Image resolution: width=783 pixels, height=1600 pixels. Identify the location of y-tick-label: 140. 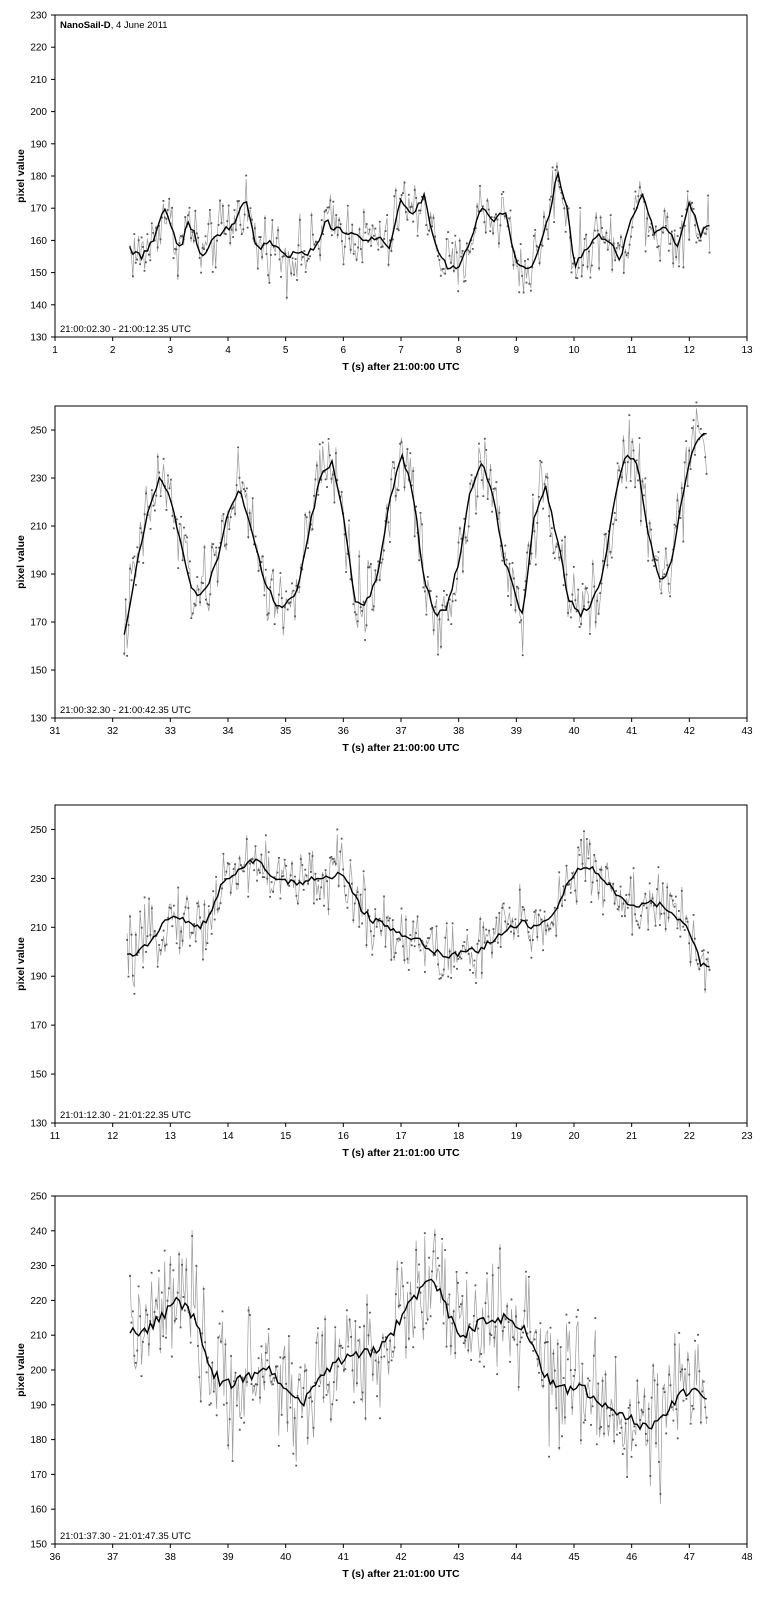
(38, 305).